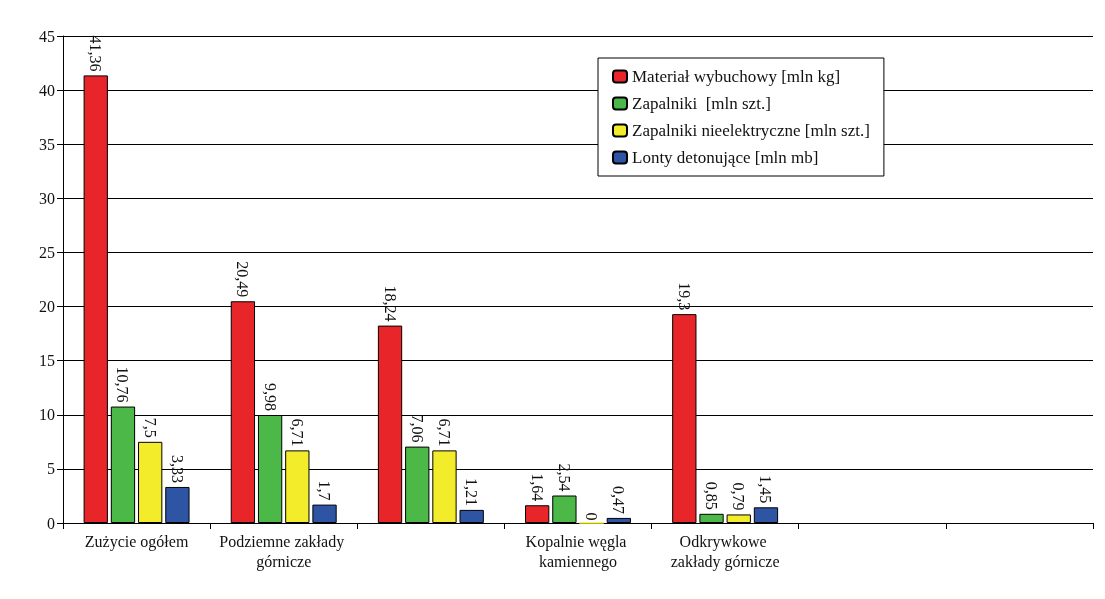 The width and height of the screenshot is (1105, 599). What do you see at coordinates (766, 489) in the screenshot?
I see `data-label: 1,45` at bounding box center [766, 489].